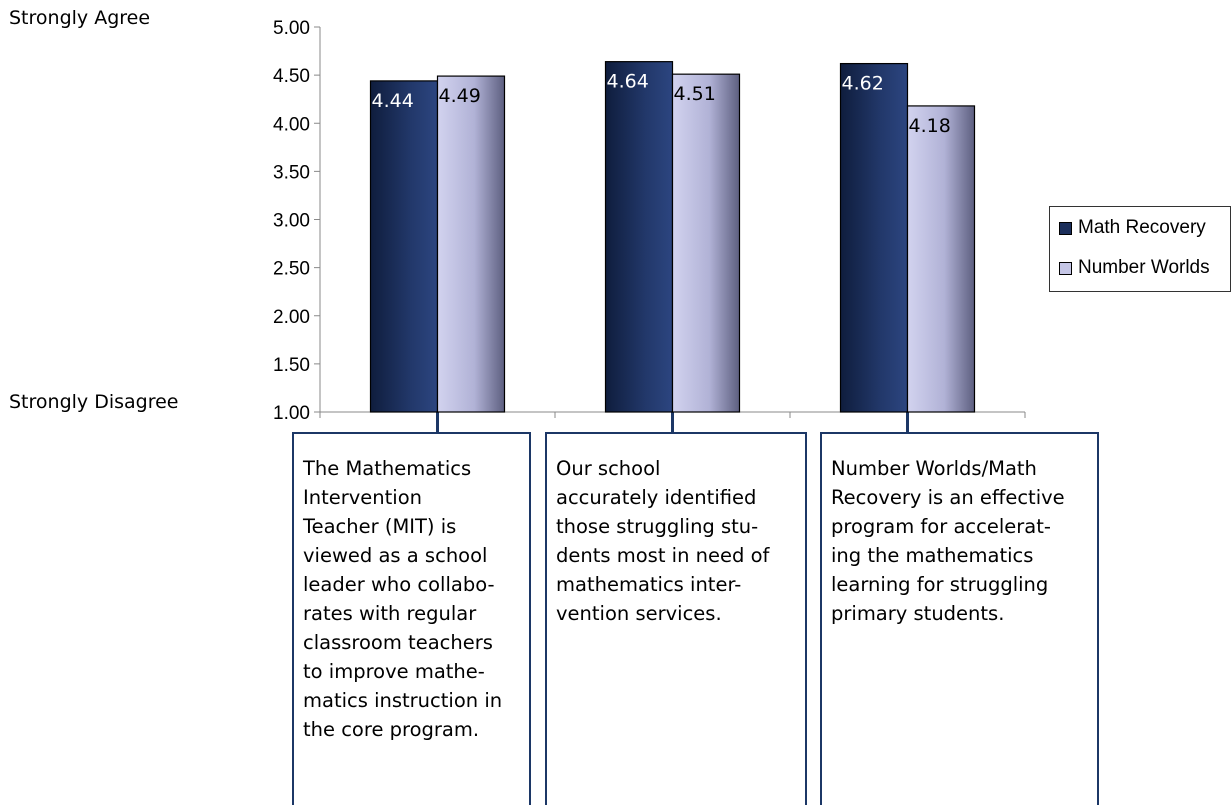 The height and width of the screenshot is (805, 1231). I want to click on legend-label-number-worlds: Number Worlds, so click(1144, 267).